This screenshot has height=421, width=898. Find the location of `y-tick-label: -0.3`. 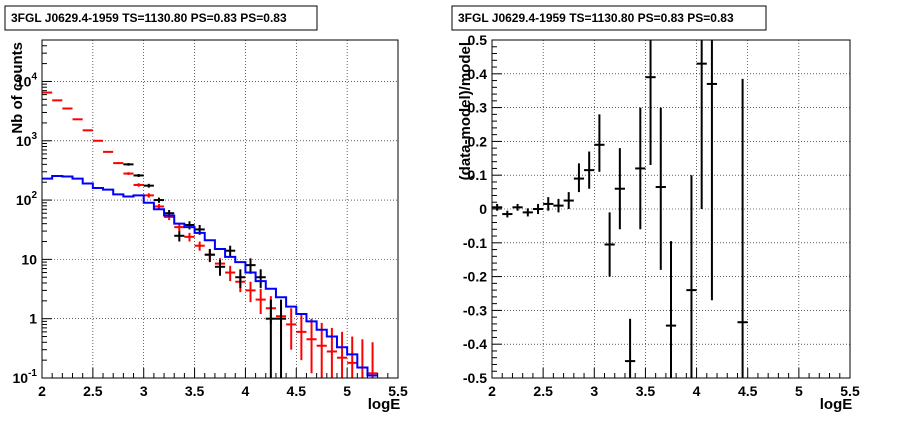

y-tick-label: -0.3 is located at coordinates (475, 310).